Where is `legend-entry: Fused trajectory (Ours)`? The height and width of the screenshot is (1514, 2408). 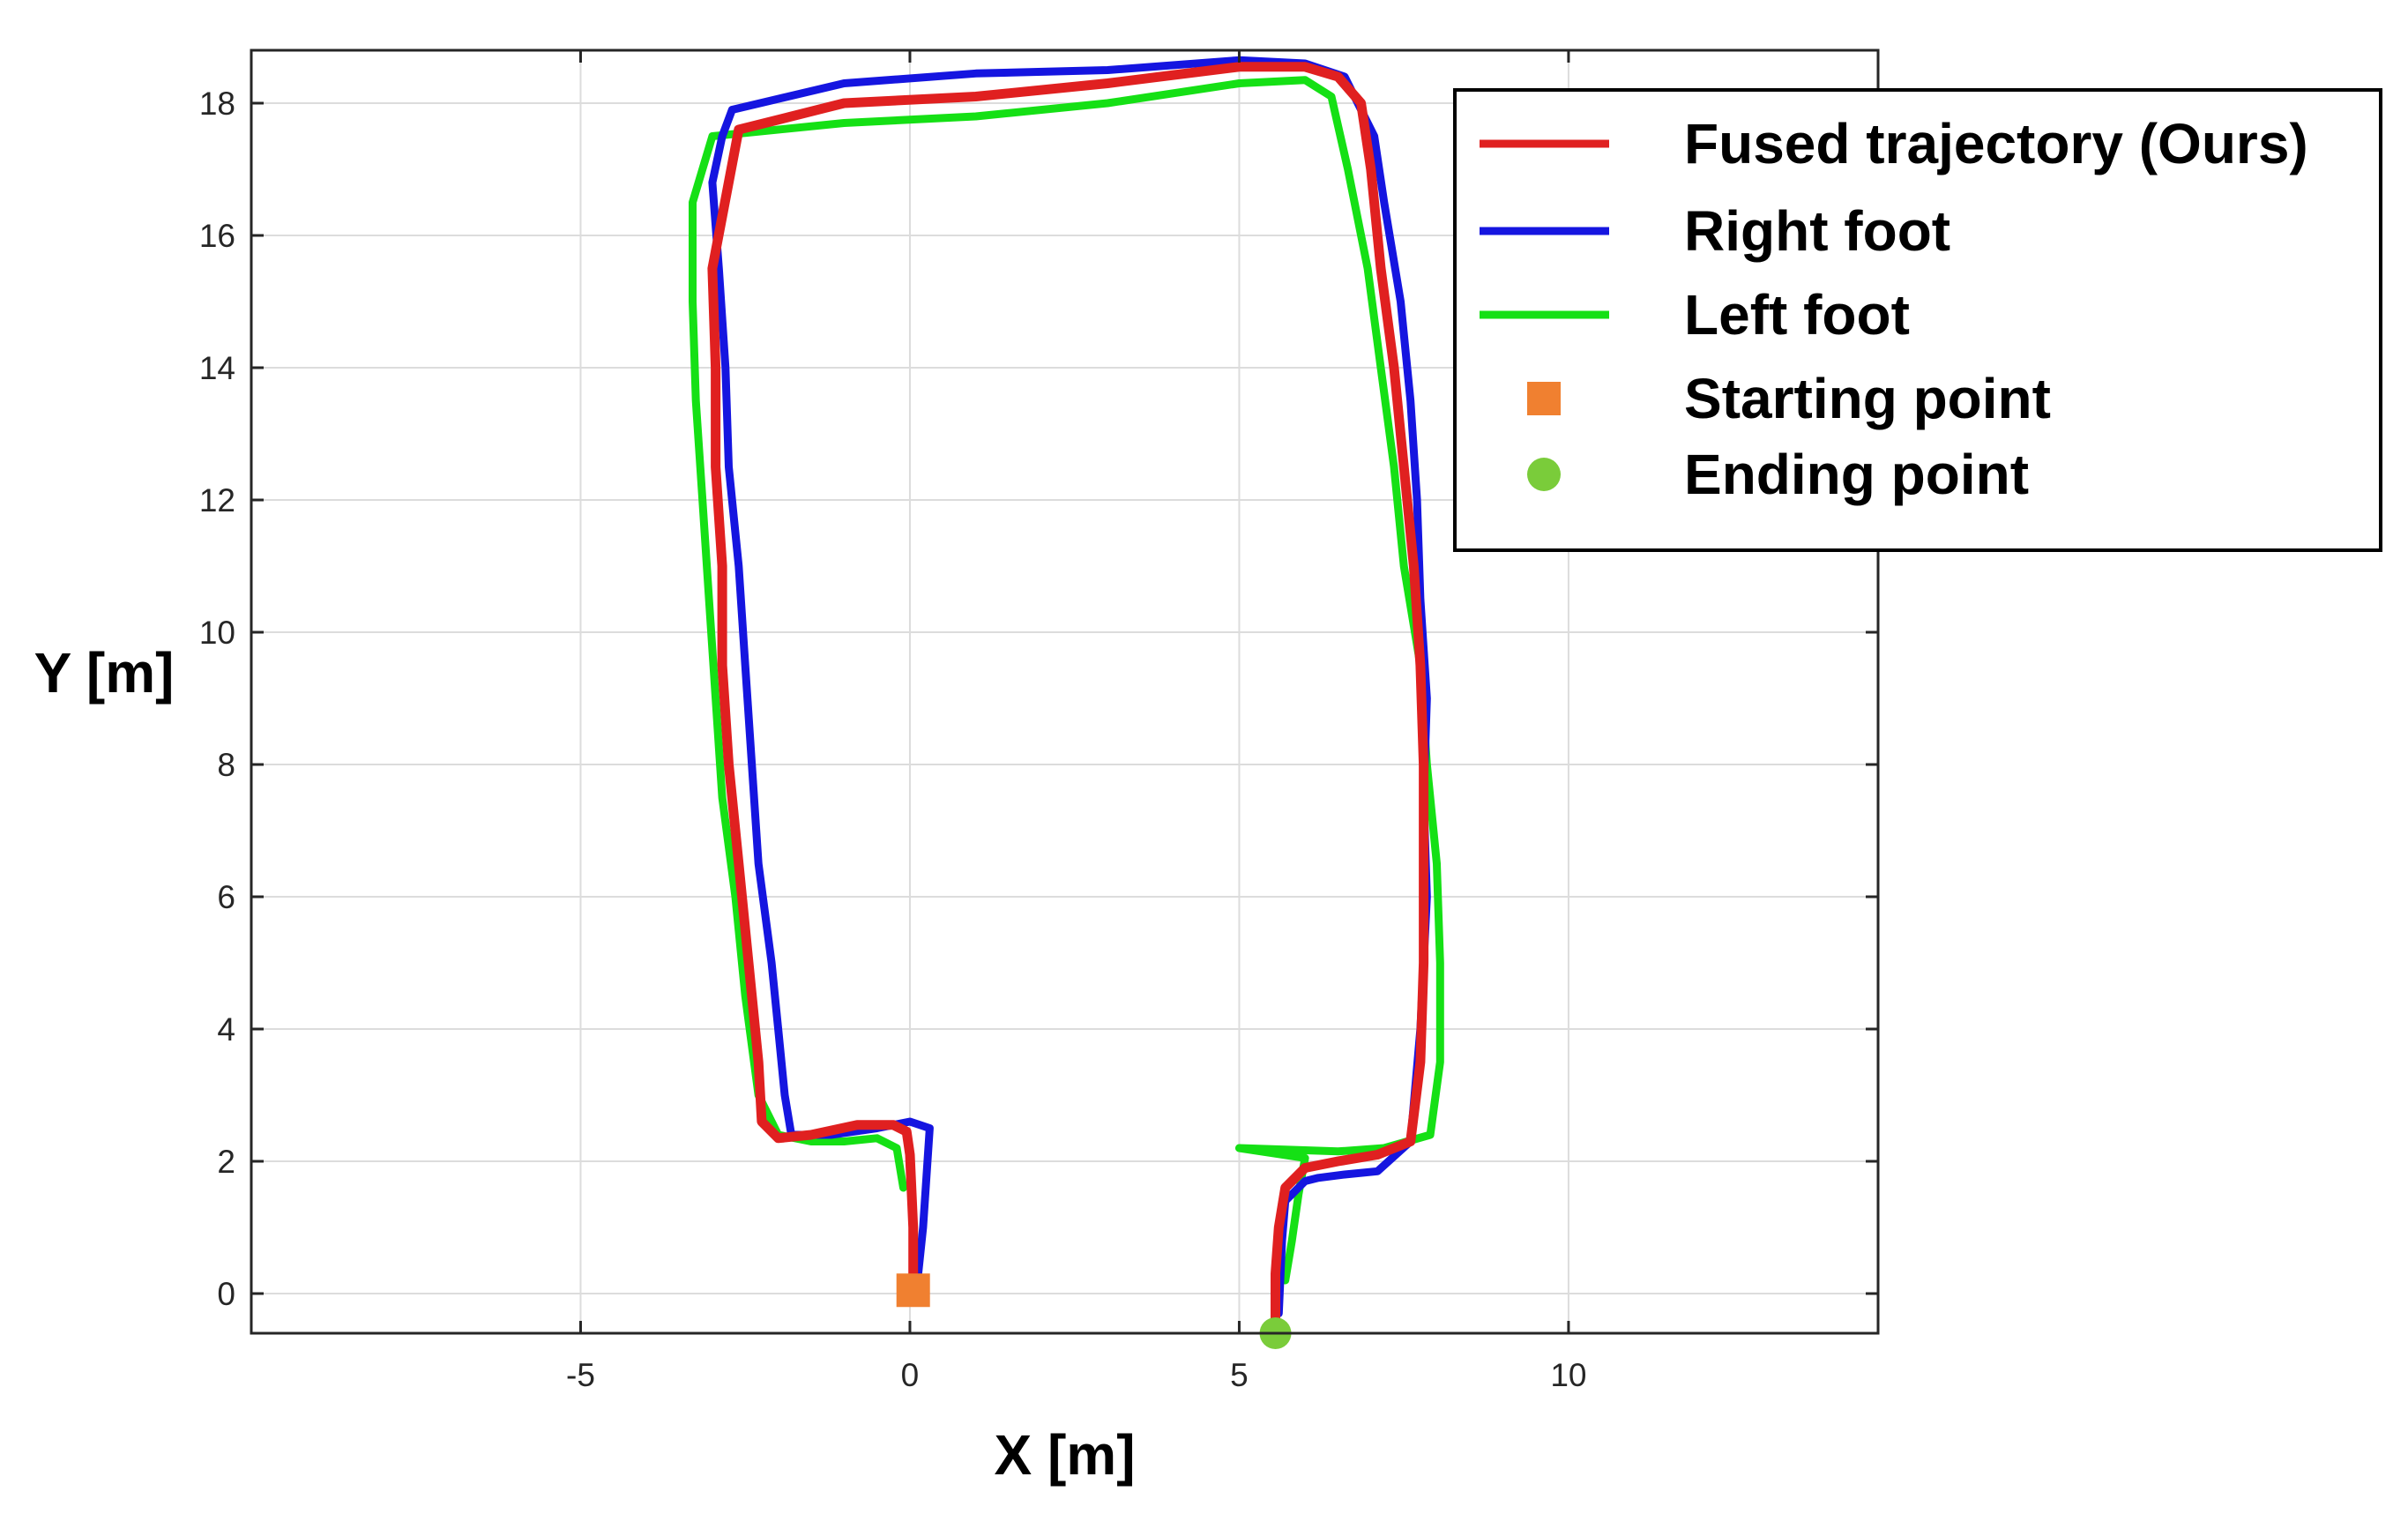 legend-entry: Fused trajectory (Ours) is located at coordinates (1894, 143).